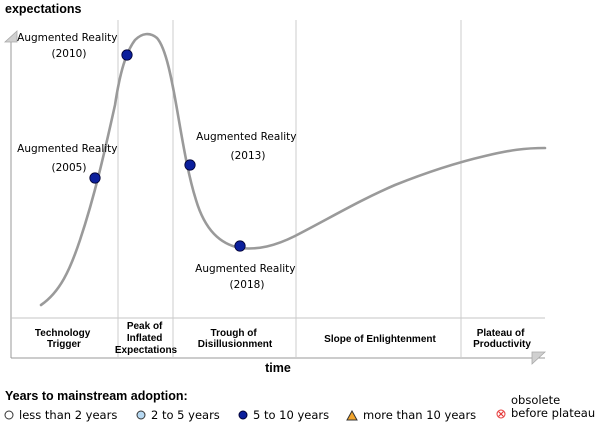  What do you see at coordinates (10, 36) in the screenshot?
I see `y-axis-arrow-icon` at bounding box center [10, 36].